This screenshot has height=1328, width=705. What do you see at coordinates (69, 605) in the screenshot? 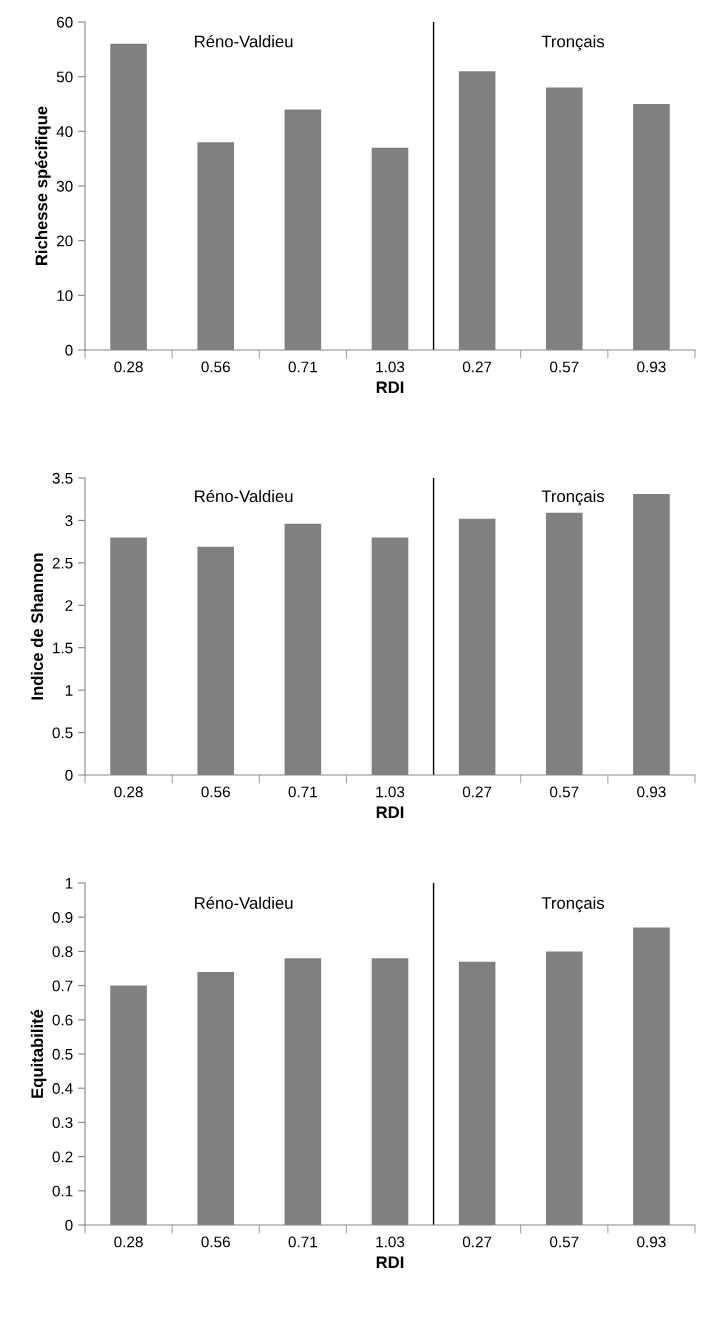
I see `y-tick-label: 2` at bounding box center [69, 605].